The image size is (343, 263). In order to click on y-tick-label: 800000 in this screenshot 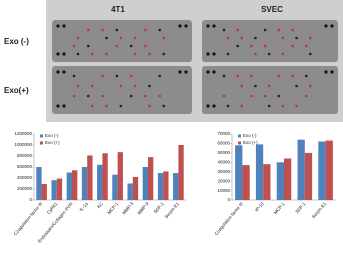, I will do `click(25, 155)`.